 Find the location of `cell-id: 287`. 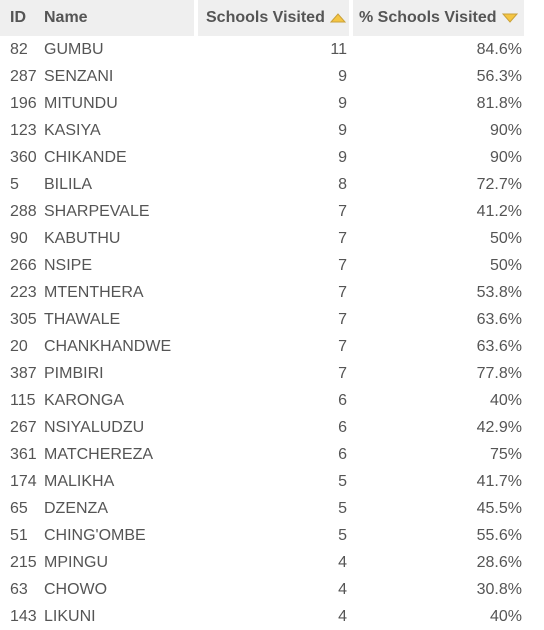

cell-id: 287 is located at coordinates (23, 76).